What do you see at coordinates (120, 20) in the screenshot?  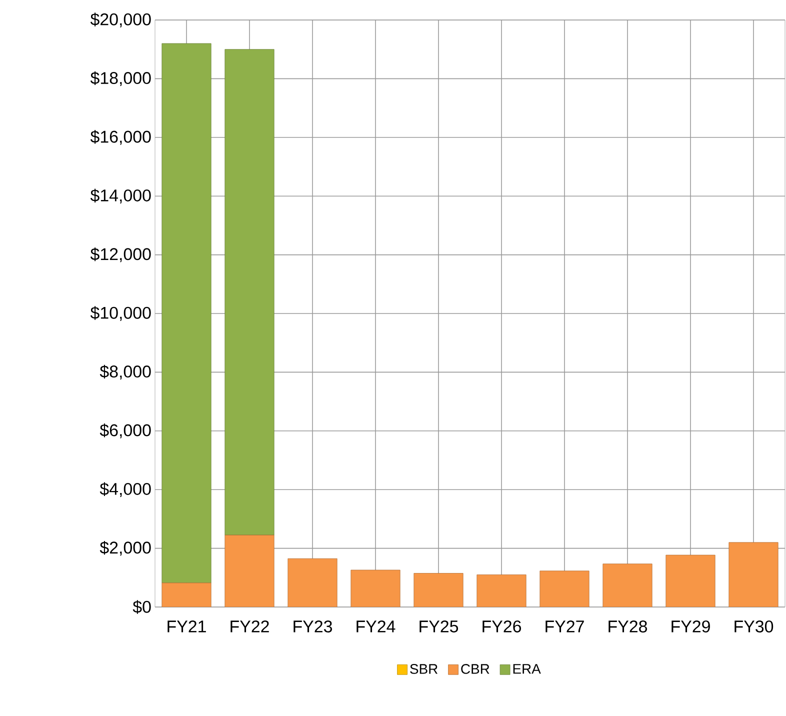 I see `y-tick-label: $20,000` at bounding box center [120, 20].